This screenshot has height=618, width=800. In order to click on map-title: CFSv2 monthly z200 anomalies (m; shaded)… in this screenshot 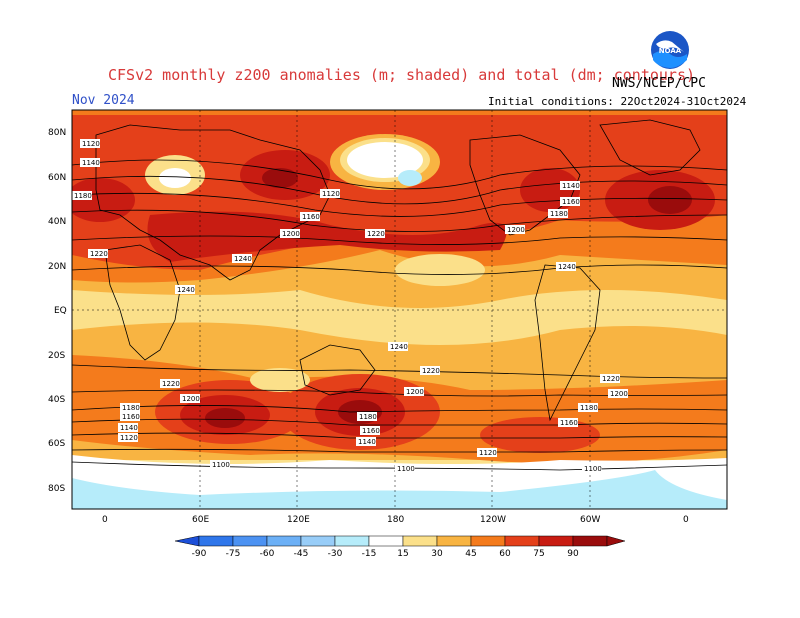, I will do `click(401, 75)`.